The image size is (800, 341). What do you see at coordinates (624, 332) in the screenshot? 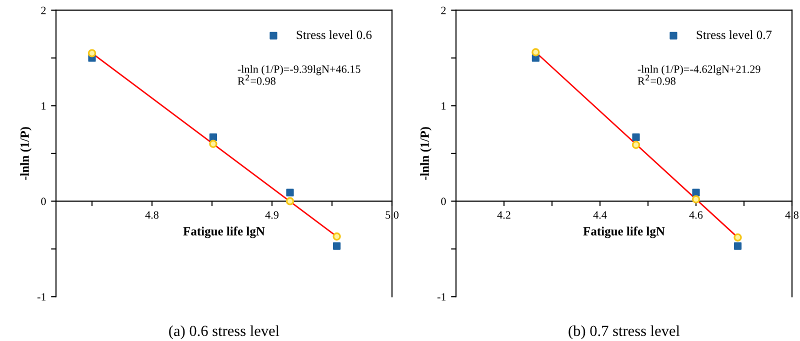
I see `text: (b) 0.7 stress level` at bounding box center [624, 332].